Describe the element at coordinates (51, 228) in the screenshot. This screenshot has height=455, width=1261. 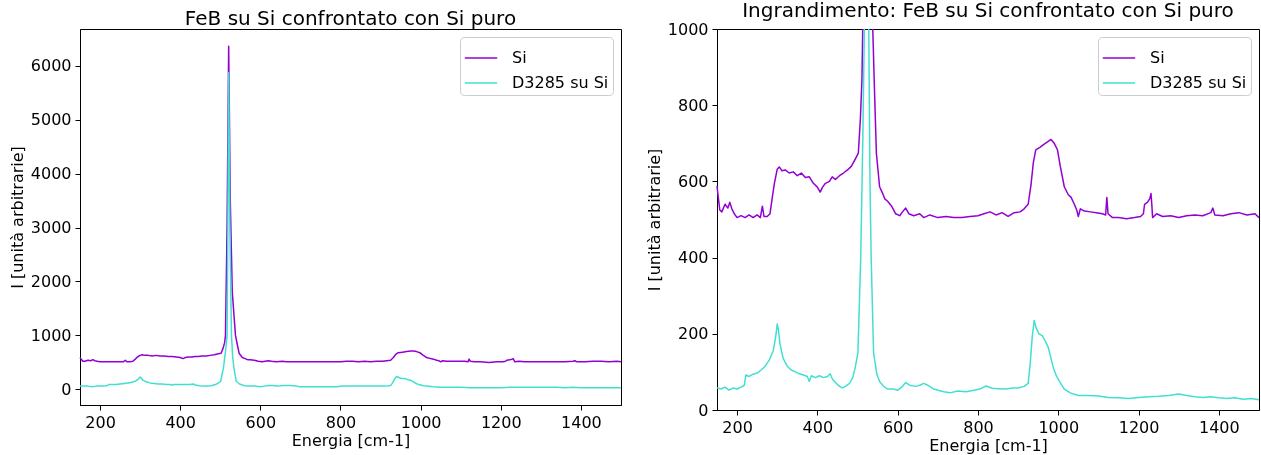
I see `y-tick-label: 3000` at that location.